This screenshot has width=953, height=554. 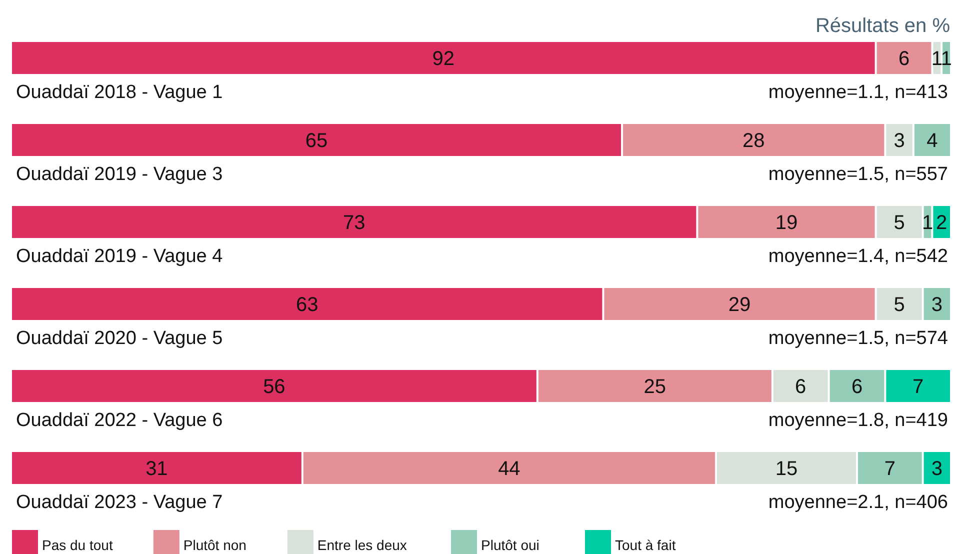 What do you see at coordinates (655, 387) in the screenshot?
I see `data-label: 25` at bounding box center [655, 387].